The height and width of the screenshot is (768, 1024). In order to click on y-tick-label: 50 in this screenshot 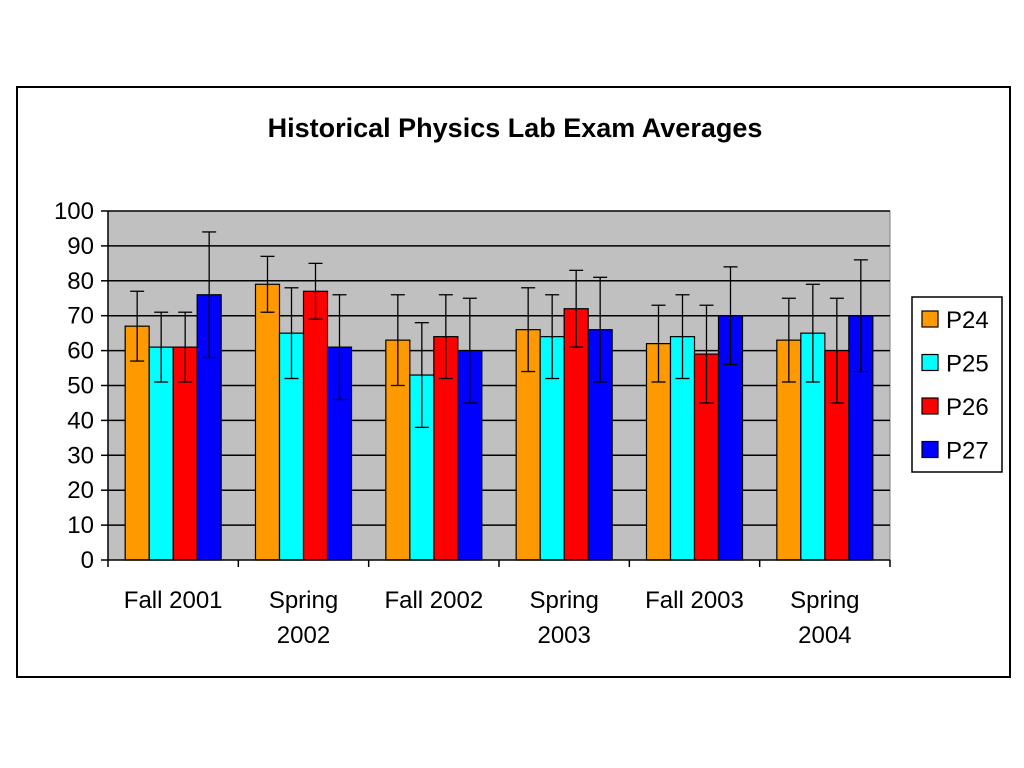, I will do `click(80, 386)`.